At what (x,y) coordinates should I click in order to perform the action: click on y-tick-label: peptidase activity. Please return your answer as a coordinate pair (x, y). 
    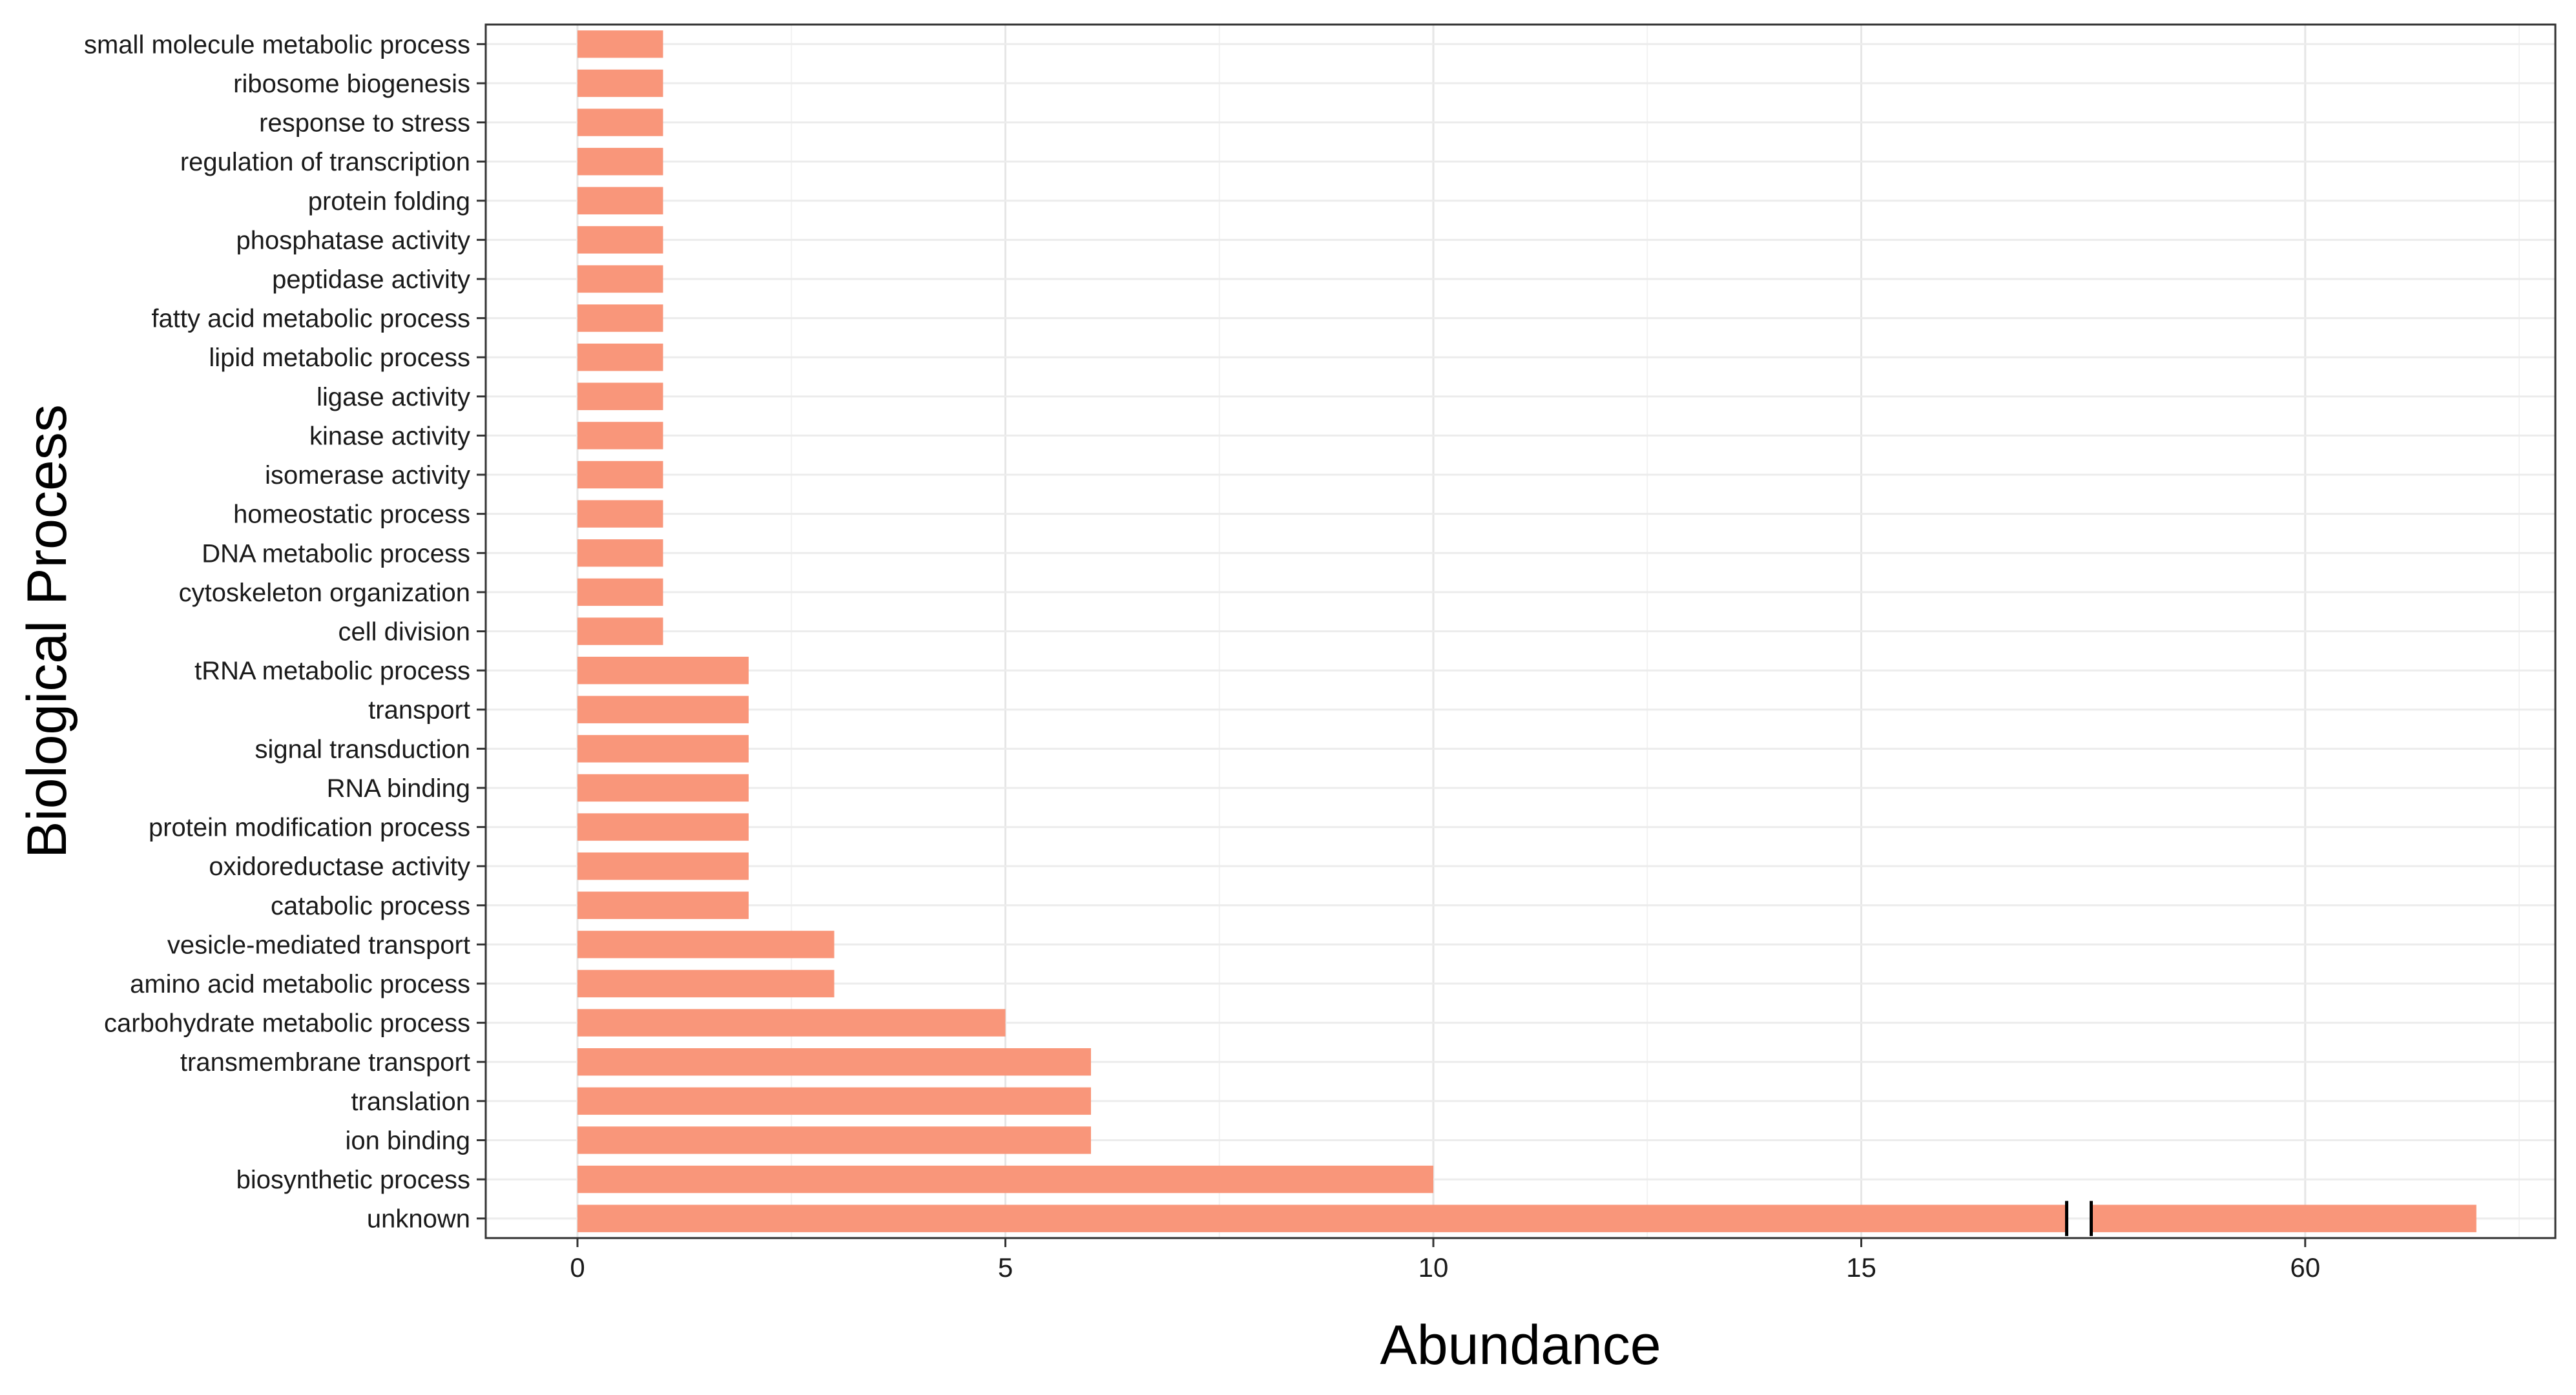
    Looking at the image, I should click on (371, 279).